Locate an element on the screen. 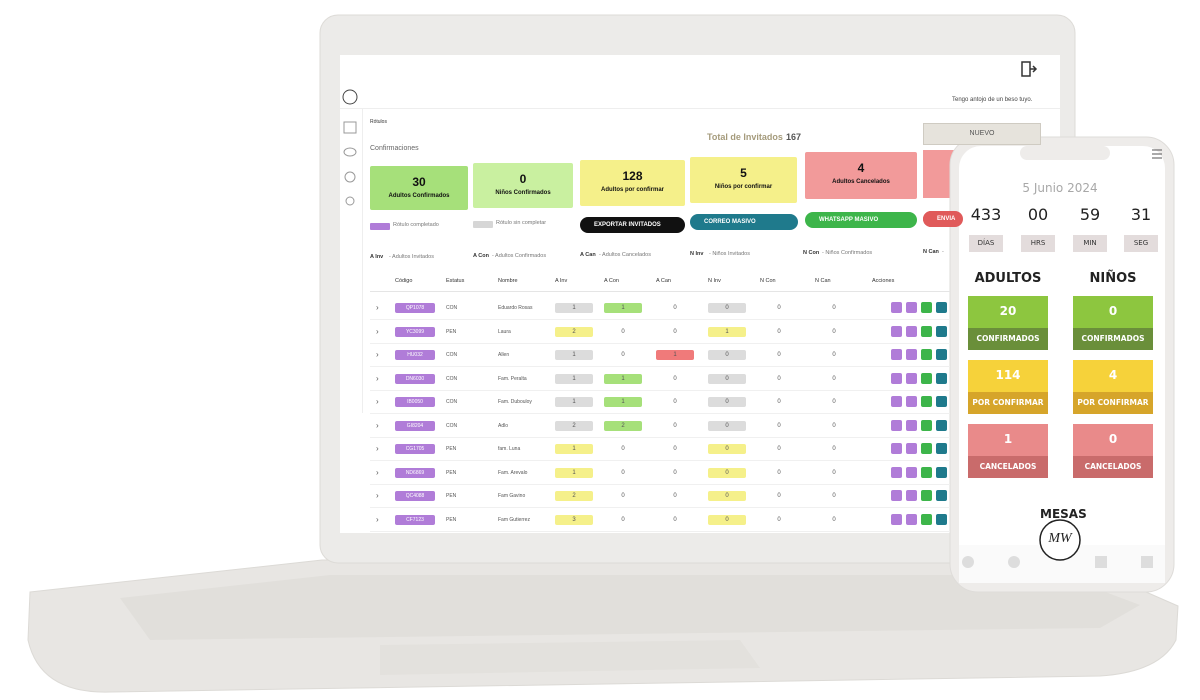 The image size is (1200, 700). button: CORREO MASIVO is located at coordinates (744, 222).